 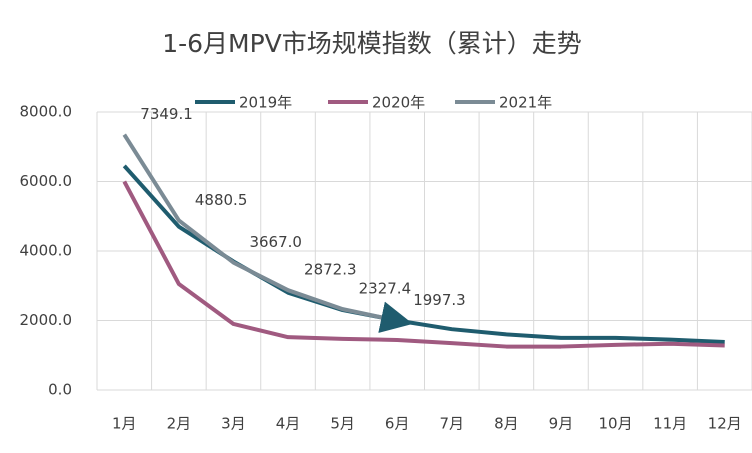 I want to click on data-label: 2327.4, so click(x=385, y=289).